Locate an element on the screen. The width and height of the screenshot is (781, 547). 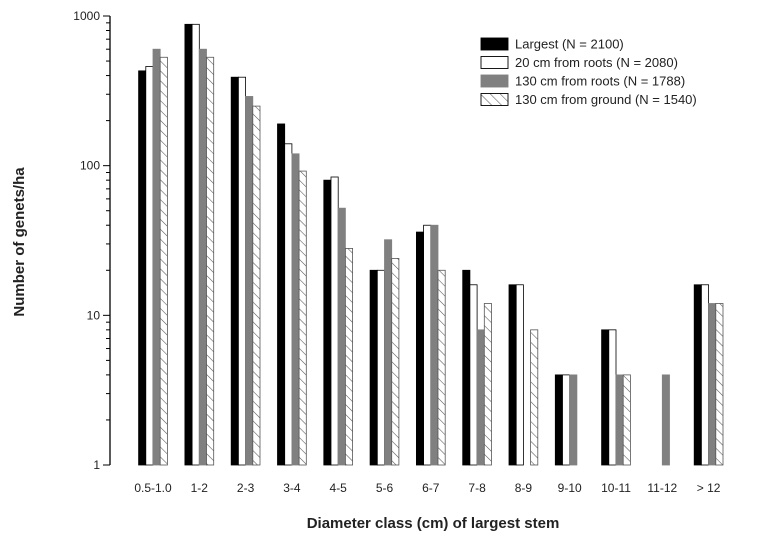
x-tick-label: 4-5 is located at coordinates (339, 488).